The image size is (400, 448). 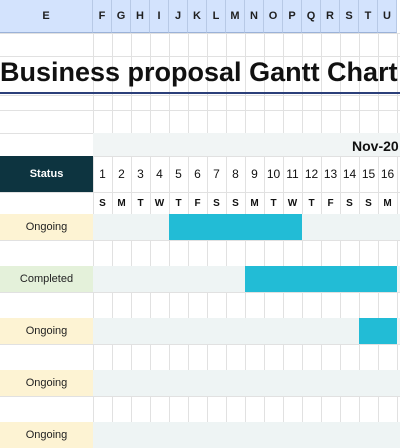 I want to click on column-header-g: G, so click(x=121, y=16).